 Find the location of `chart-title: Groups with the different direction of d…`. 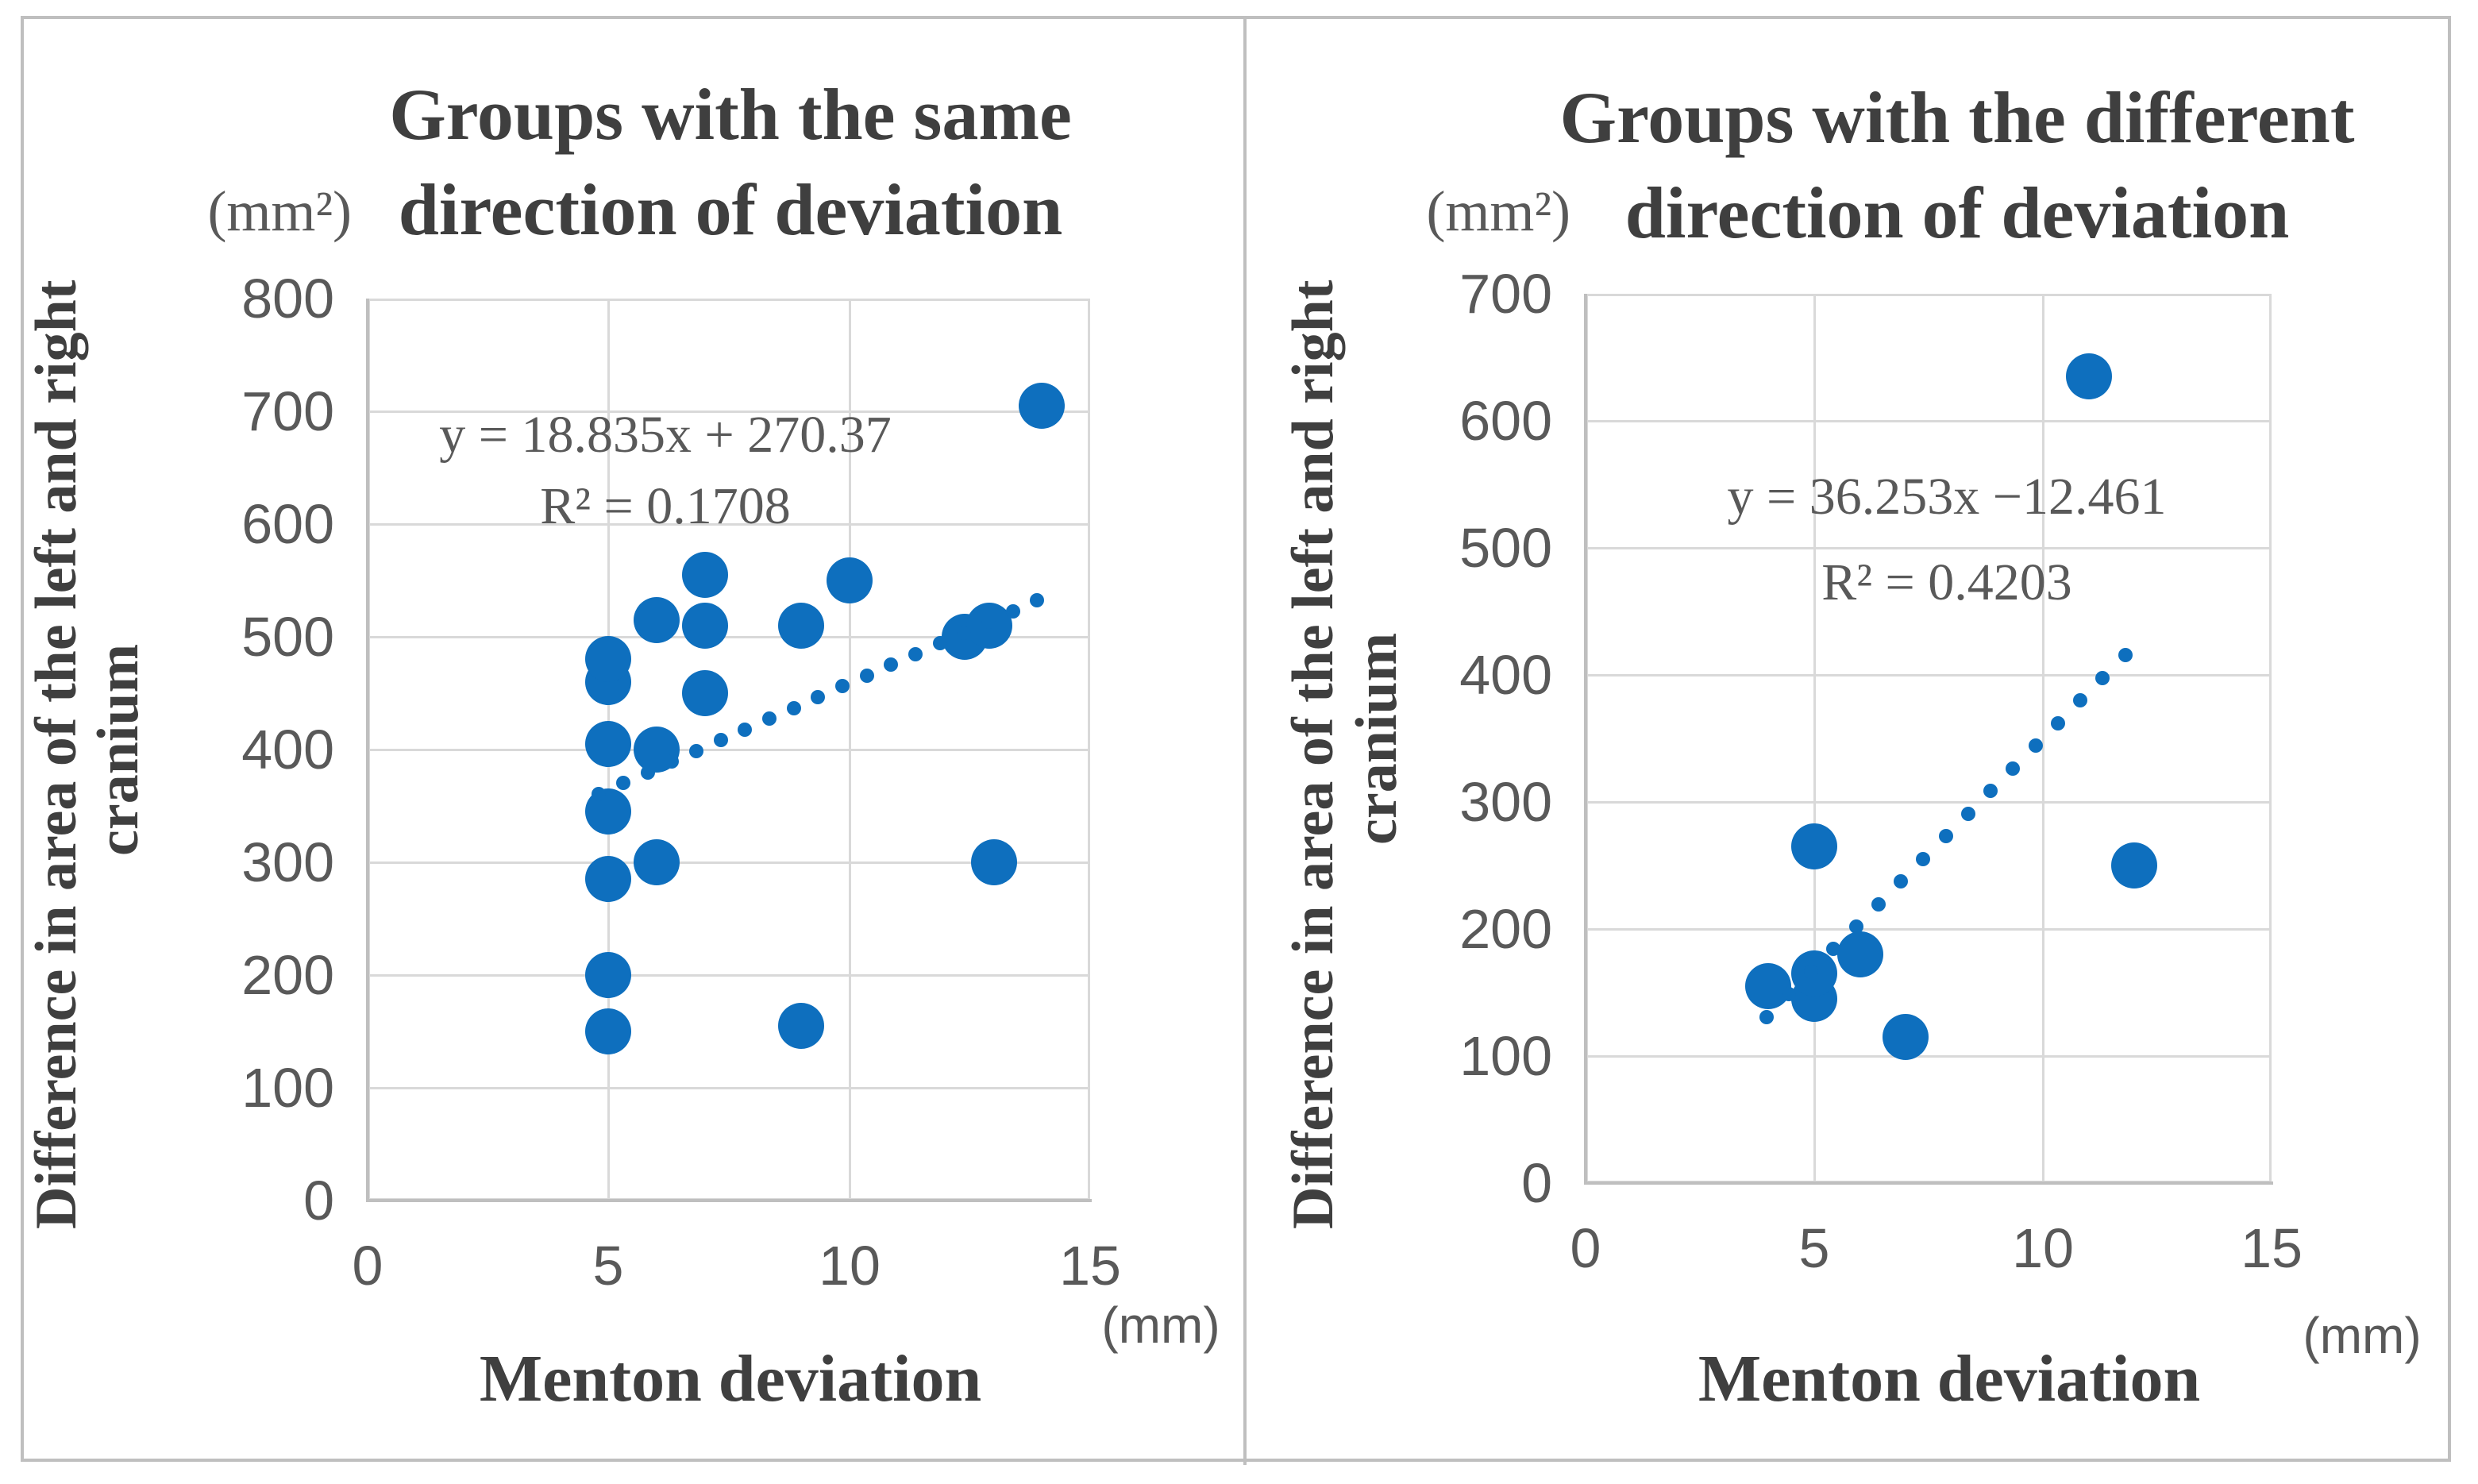

chart-title: Groups with the different direction of d… is located at coordinates (1957, 165).